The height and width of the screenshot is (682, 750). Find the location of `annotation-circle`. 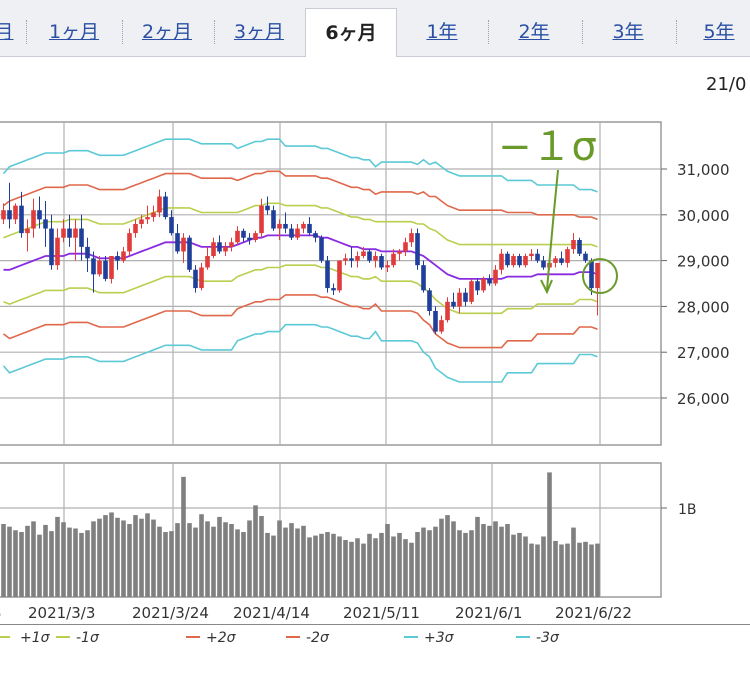

annotation-circle is located at coordinates (600, 276).